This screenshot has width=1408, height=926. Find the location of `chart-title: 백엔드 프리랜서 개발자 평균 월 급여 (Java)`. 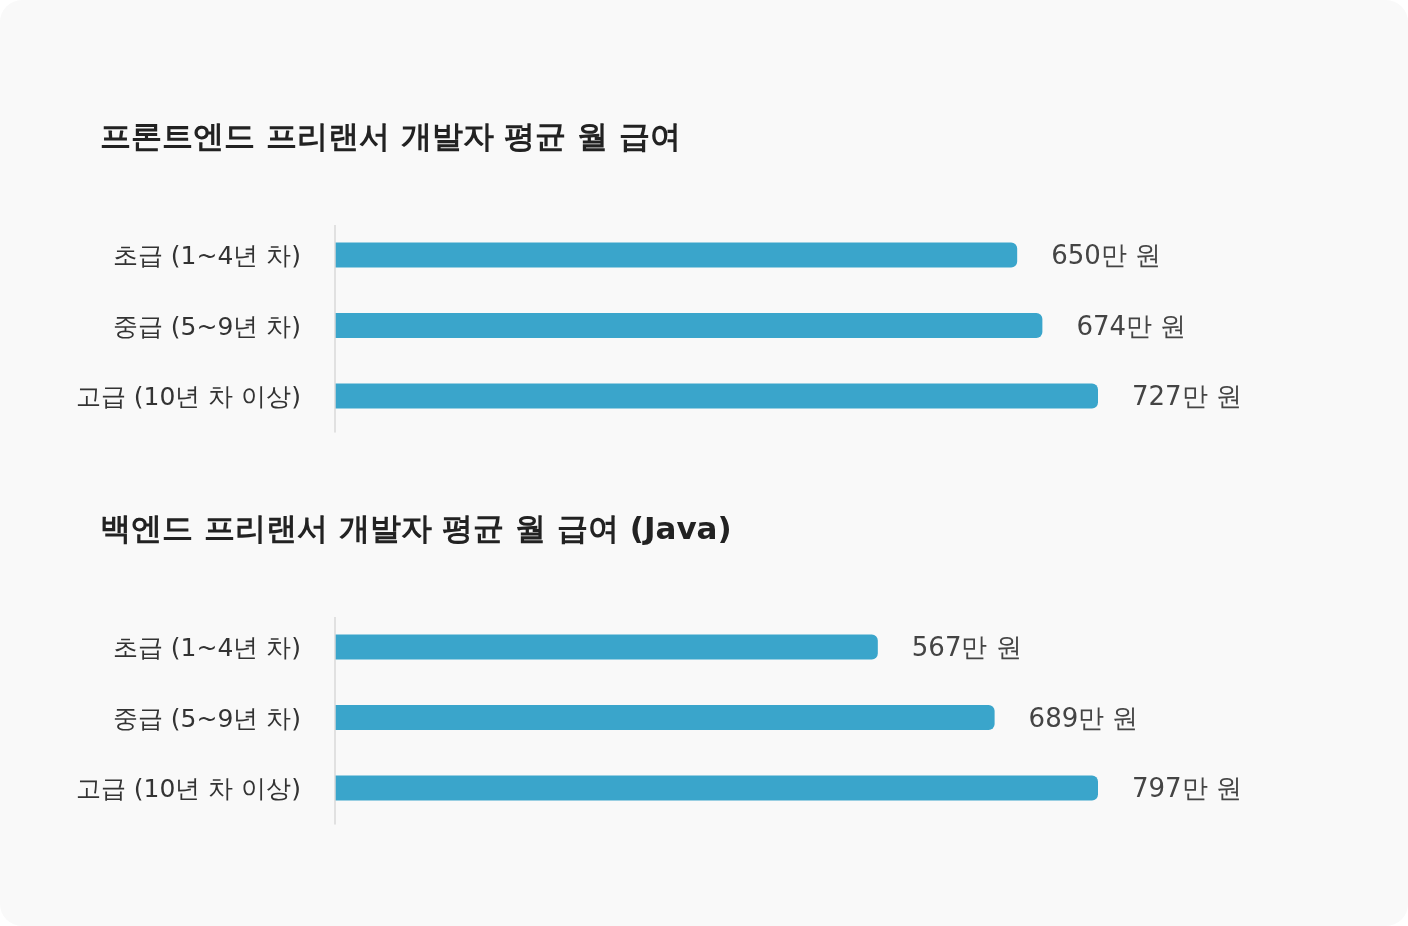

chart-title: 백엔드 프리랜서 개발자 평균 월 급여 (Java) is located at coordinates (416, 528).